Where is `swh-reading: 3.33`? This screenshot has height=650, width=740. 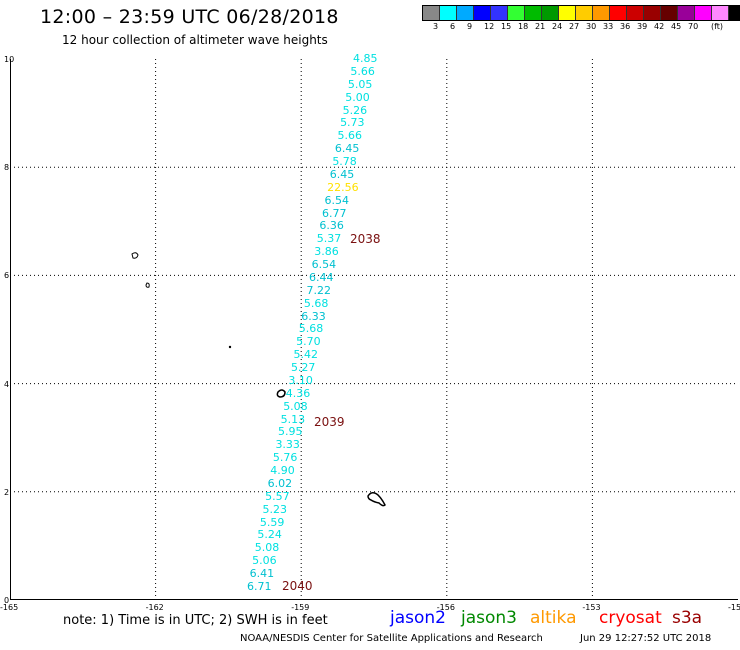 swh-reading: 3.33 is located at coordinates (287, 445).